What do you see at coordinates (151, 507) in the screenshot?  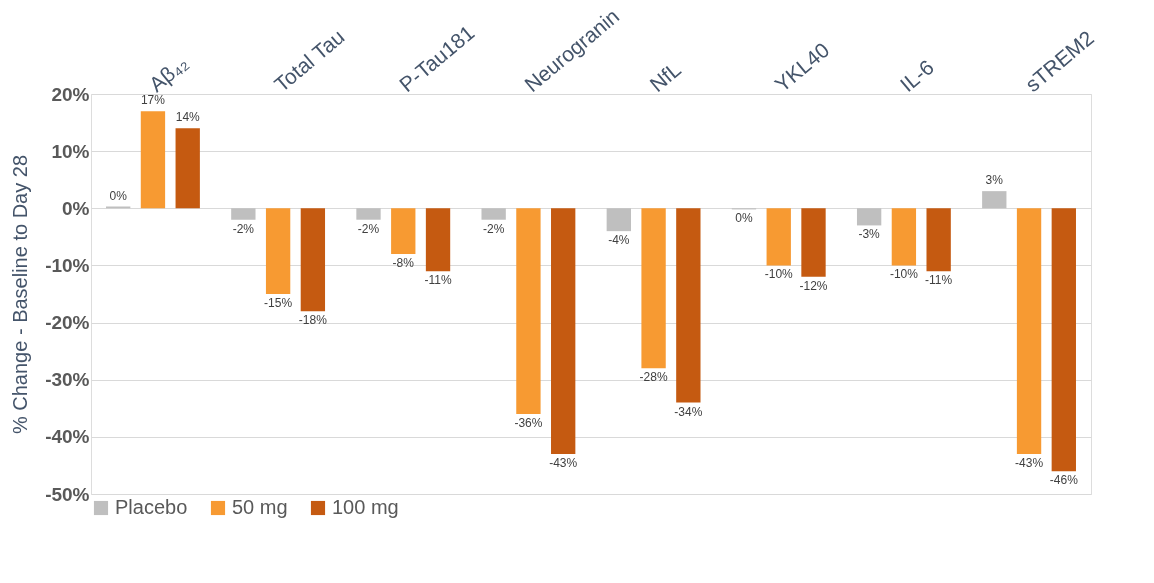 I see `legend-label: Placebo` at bounding box center [151, 507].